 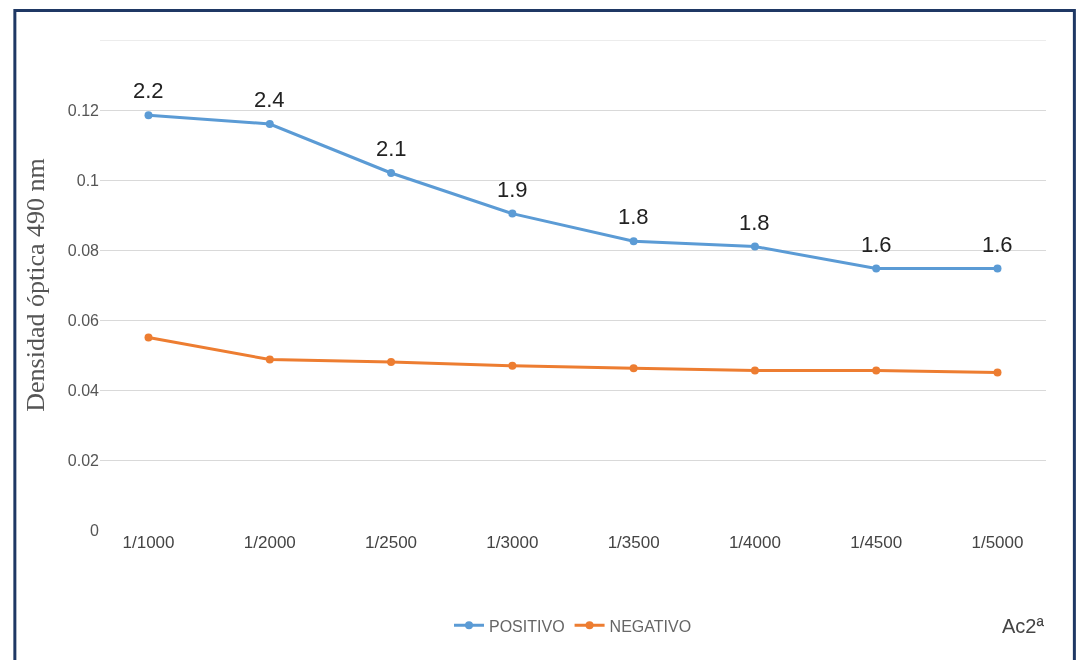 What do you see at coordinates (95, 530) in the screenshot?
I see `y-tick-label: 0` at bounding box center [95, 530].